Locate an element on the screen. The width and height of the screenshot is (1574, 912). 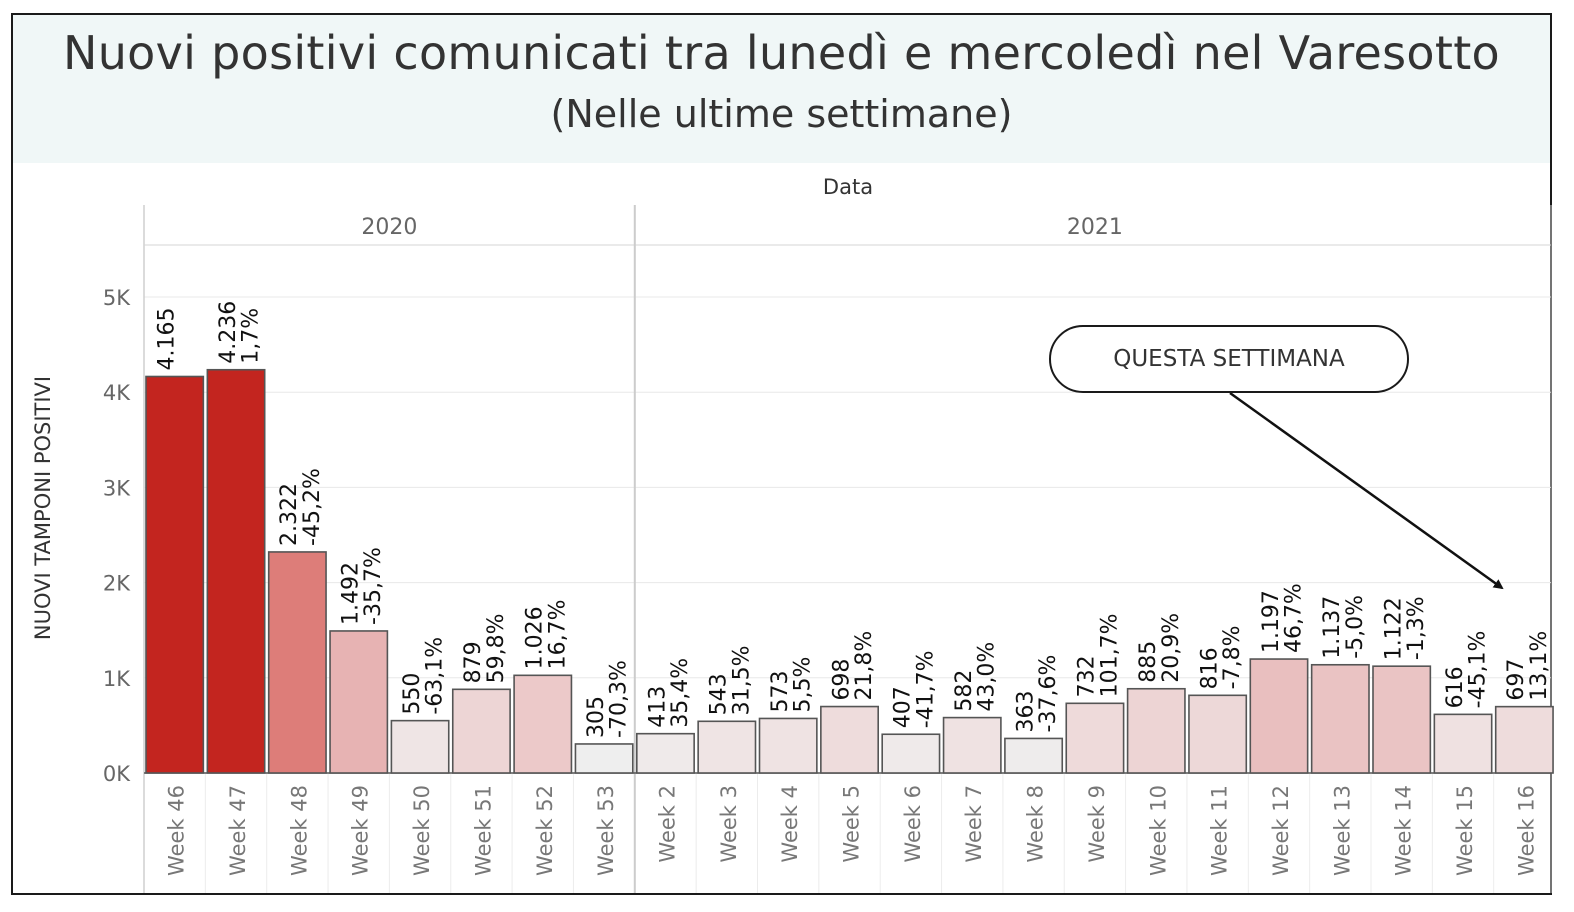
data-label-change: 101,7% is located at coordinates (1109, 655).